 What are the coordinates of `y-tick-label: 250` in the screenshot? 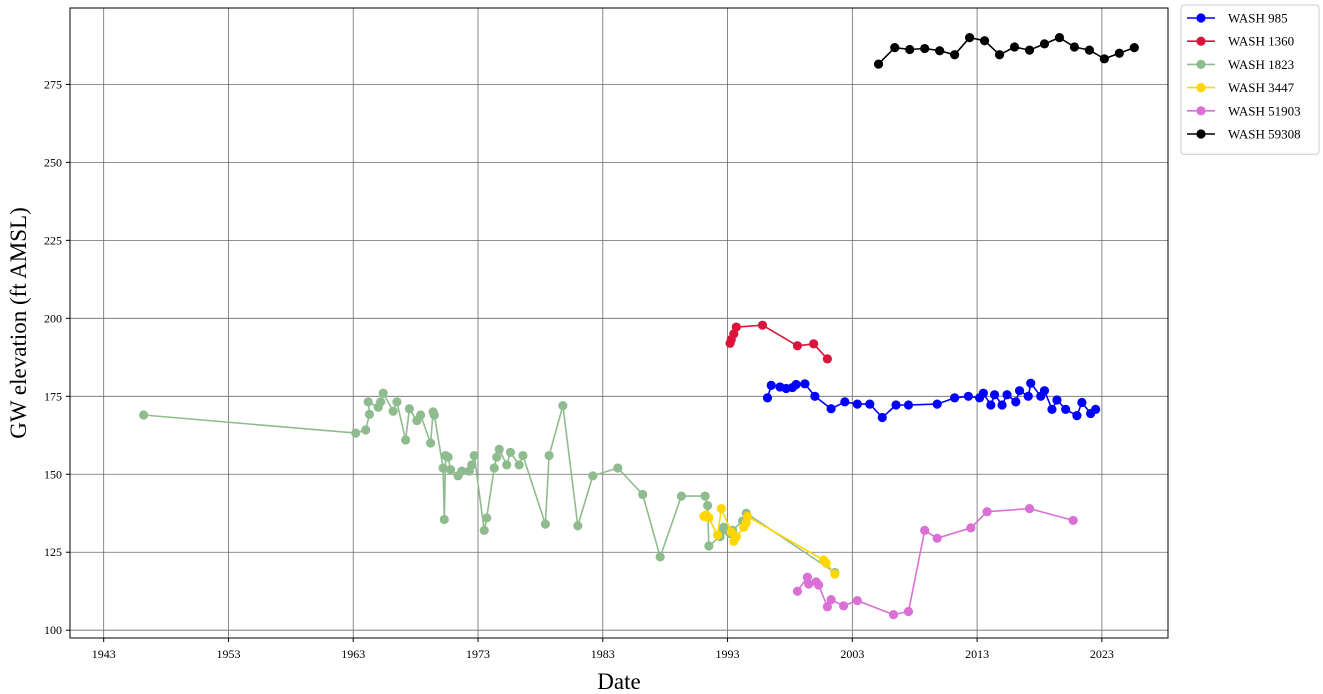 It's located at (53, 162).